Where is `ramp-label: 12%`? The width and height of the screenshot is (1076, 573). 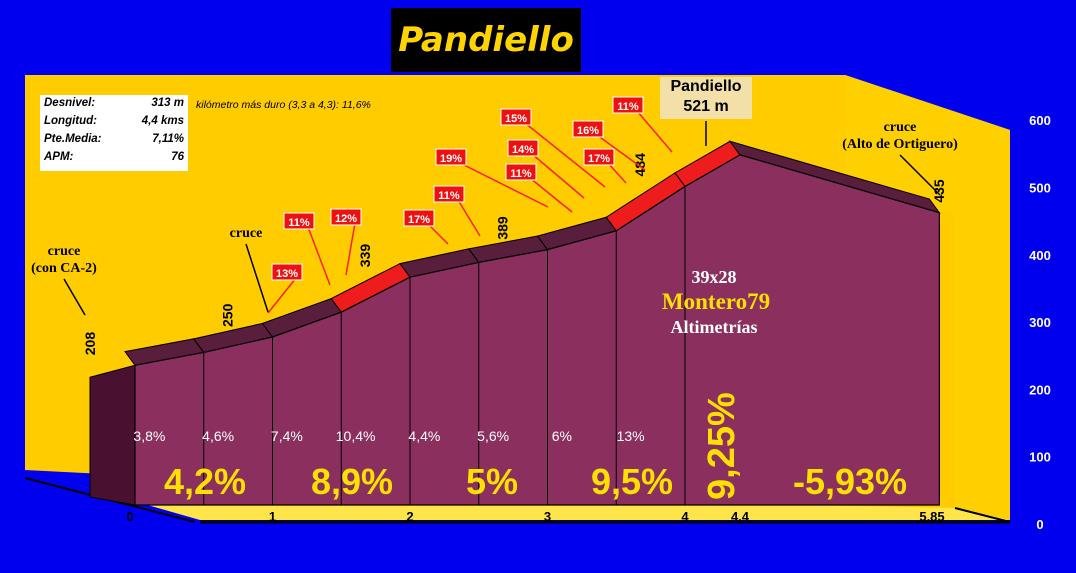
ramp-label: 12% is located at coordinates (346, 219).